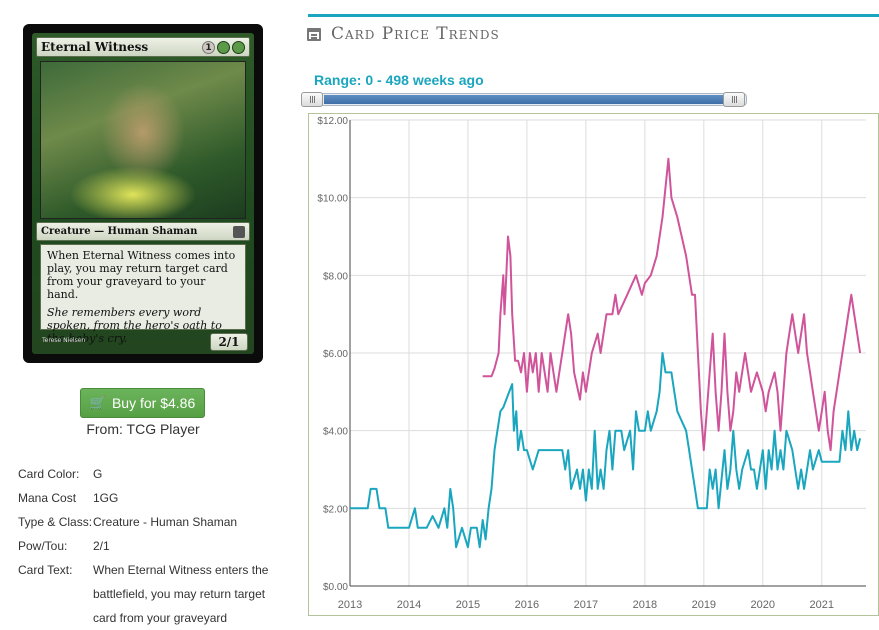  What do you see at coordinates (335, 432) in the screenshot?
I see `y-tick-label: $4.00` at bounding box center [335, 432].